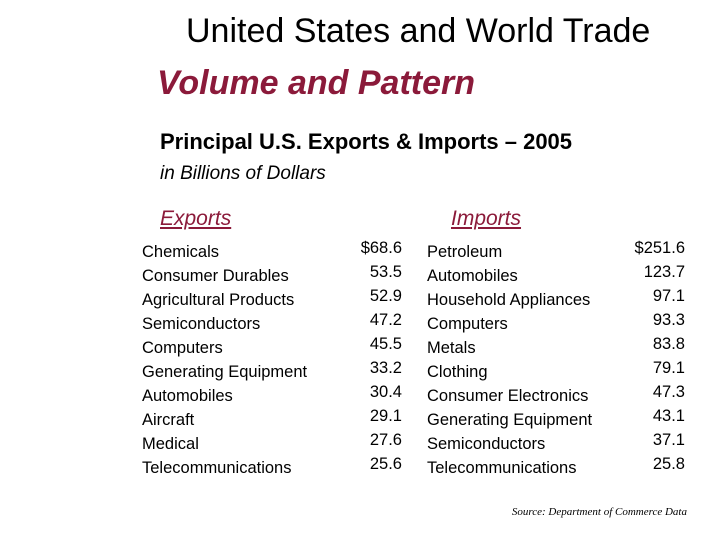 This screenshot has height=540, width=720. What do you see at coordinates (182, 348) in the screenshot?
I see `export-name: Computers` at bounding box center [182, 348].